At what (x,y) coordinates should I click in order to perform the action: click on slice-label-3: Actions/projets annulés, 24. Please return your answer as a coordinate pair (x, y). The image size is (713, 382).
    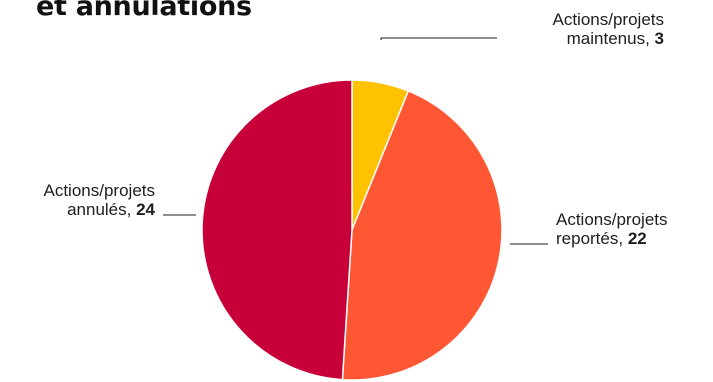
    Looking at the image, I should click on (100, 200).